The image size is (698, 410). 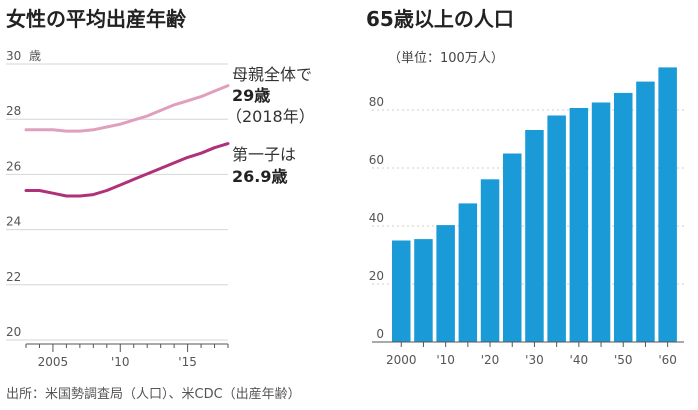 What do you see at coordinates (13, 56) in the screenshot?
I see `left-y-tick-label: 30` at bounding box center [13, 56].